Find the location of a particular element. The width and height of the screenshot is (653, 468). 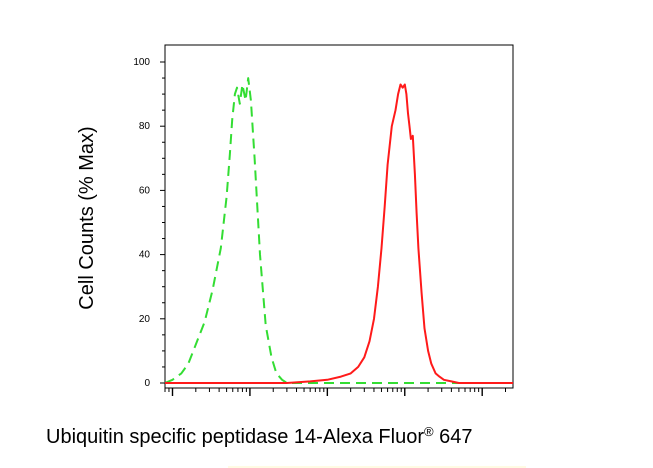

y-tick-label: 60 is located at coordinates (145, 190).